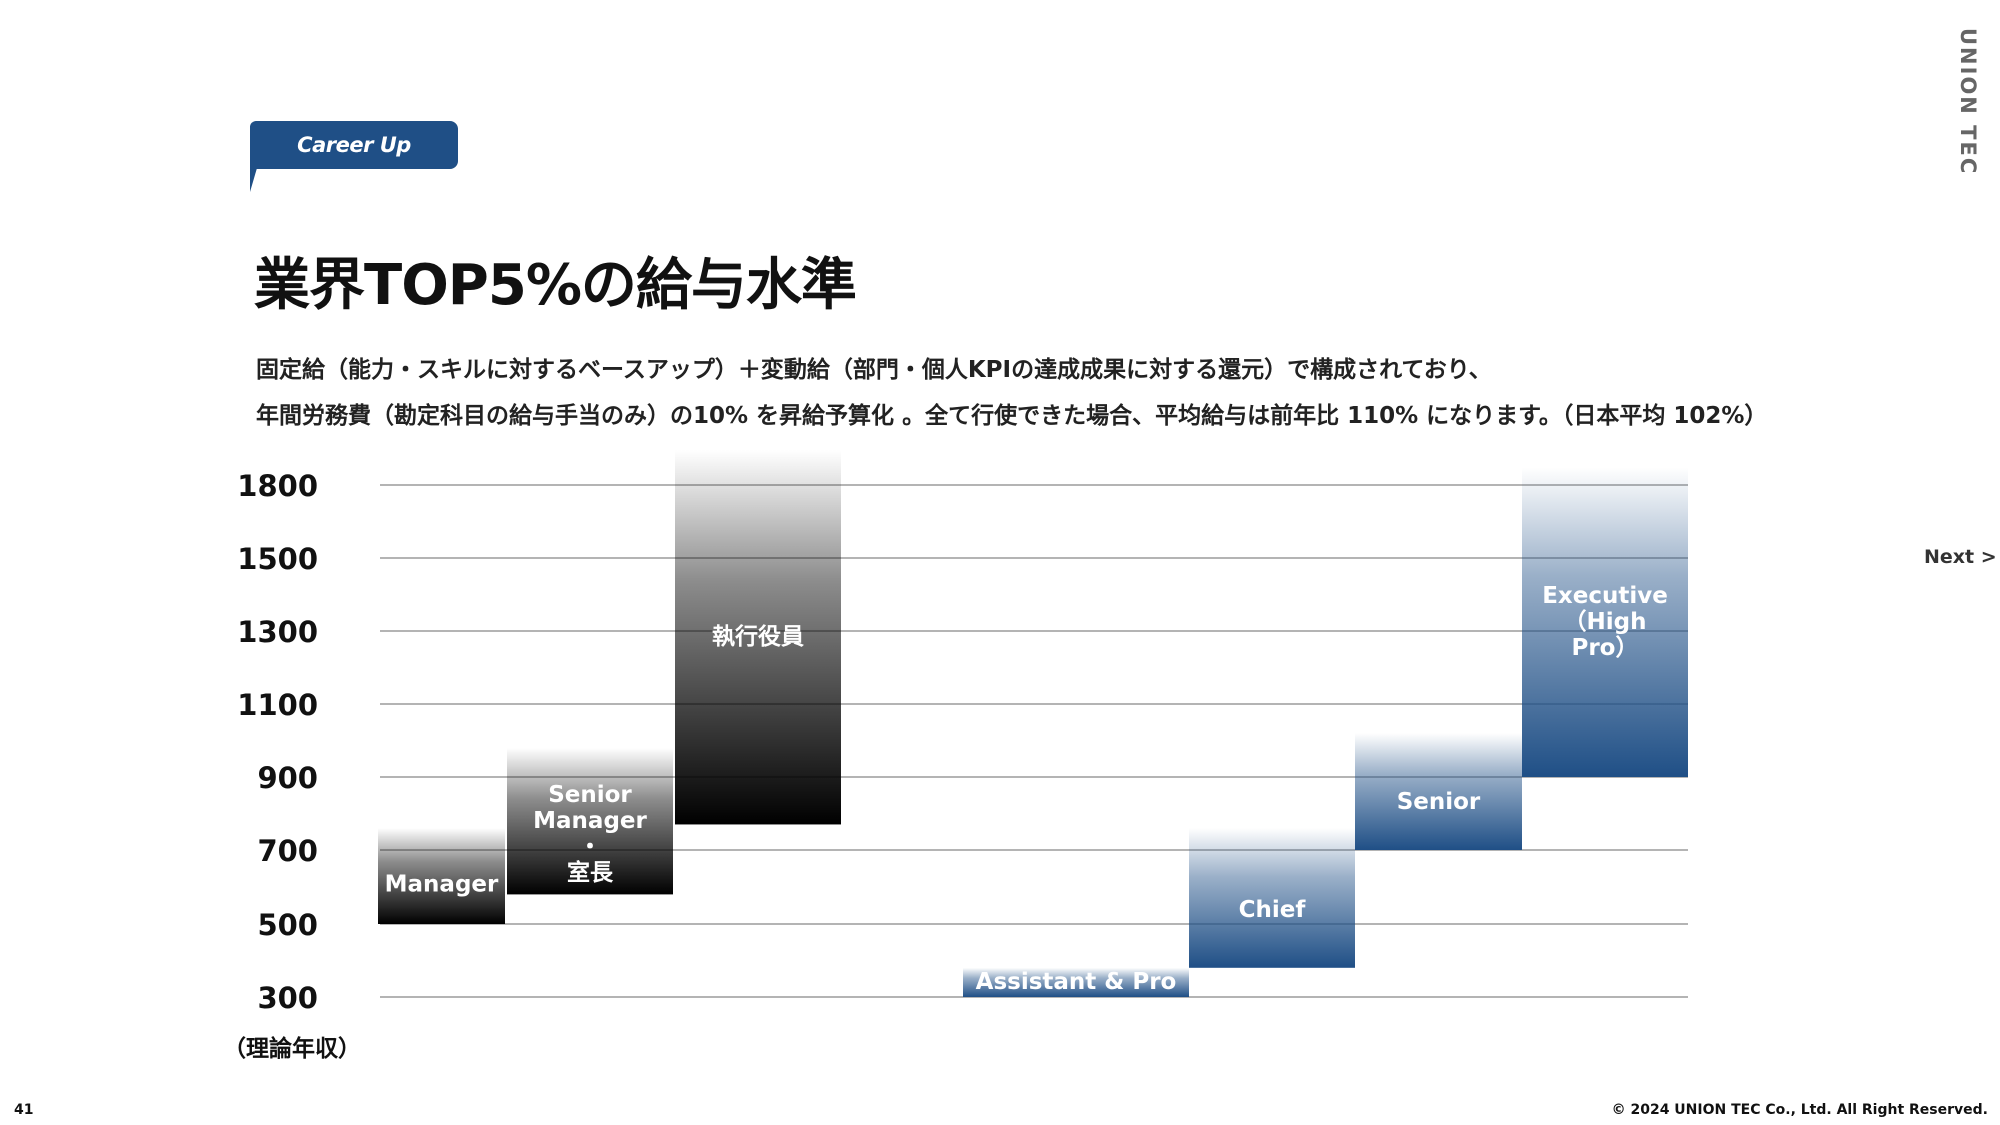  What do you see at coordinates (24, 1110) in the screenshot?
I see `page-number: 41` at bounding box center [24, 1110].